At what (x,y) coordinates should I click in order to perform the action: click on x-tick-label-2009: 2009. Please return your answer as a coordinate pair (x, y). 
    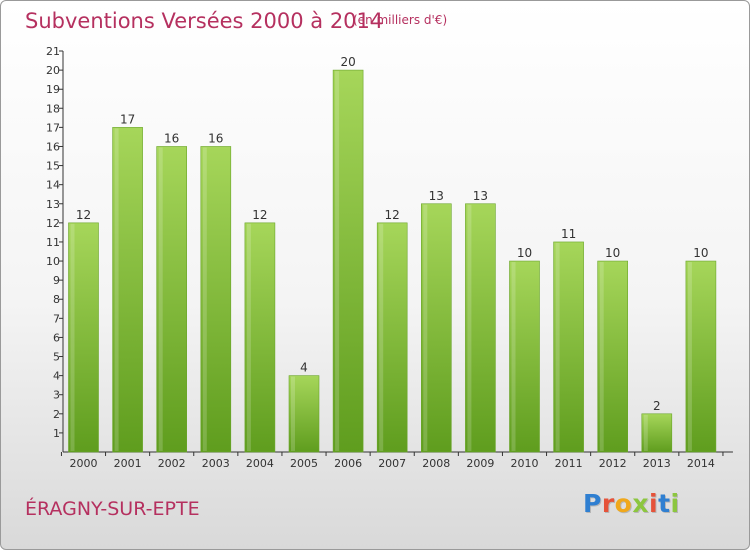
    Looking at the image, I should click on (480, 463).